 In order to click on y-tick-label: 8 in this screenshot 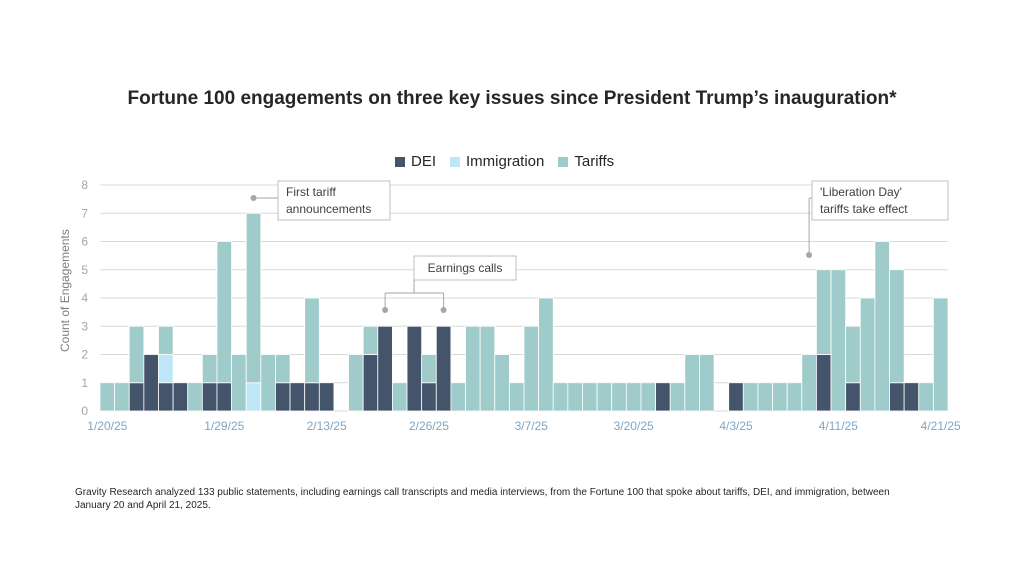, I will do `click(84, 185)`.